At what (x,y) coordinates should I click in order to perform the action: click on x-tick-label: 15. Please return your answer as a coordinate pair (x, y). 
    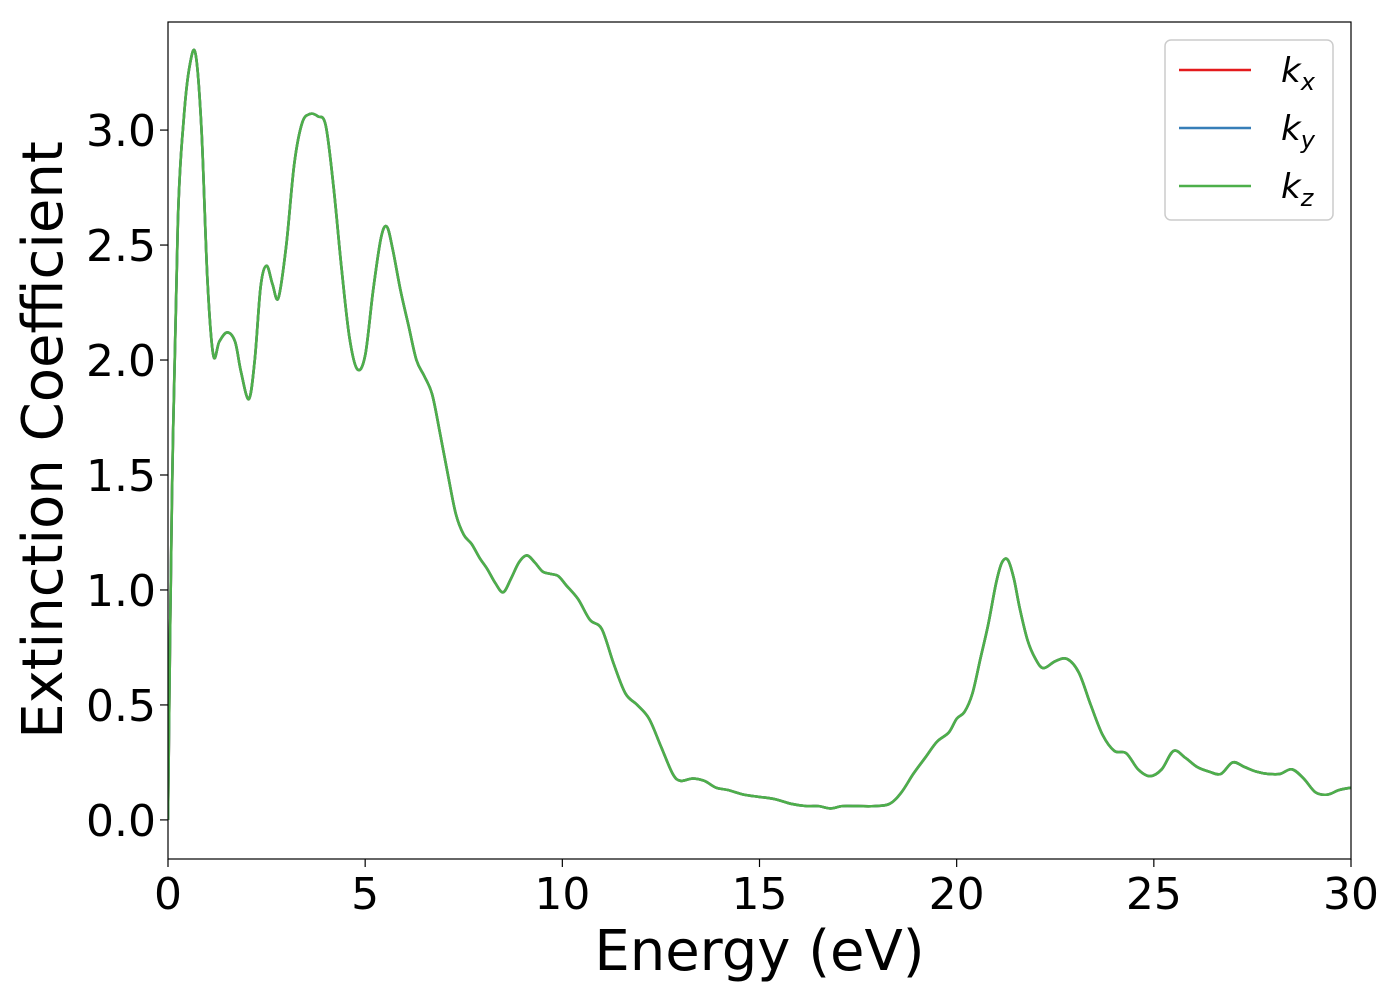
    Looking at the image, I should click on (760, 894).